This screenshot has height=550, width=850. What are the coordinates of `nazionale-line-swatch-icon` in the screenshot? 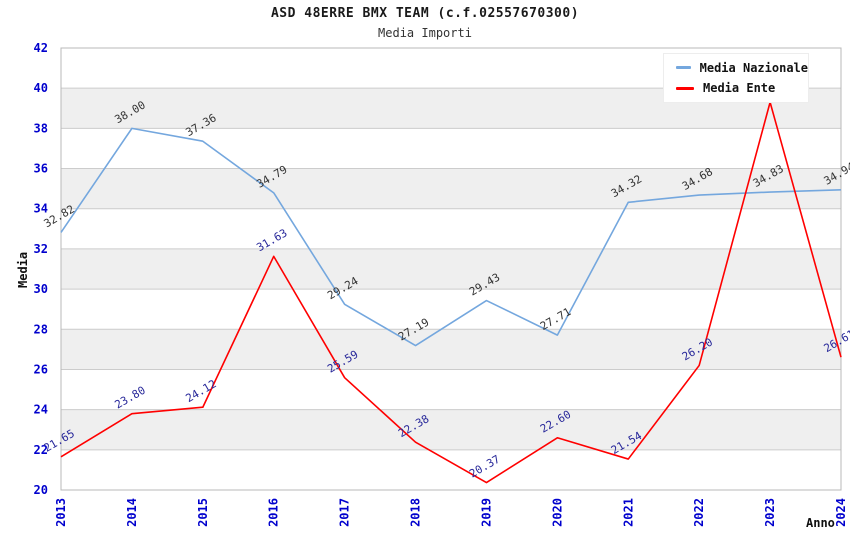 It's located at (683, 68).